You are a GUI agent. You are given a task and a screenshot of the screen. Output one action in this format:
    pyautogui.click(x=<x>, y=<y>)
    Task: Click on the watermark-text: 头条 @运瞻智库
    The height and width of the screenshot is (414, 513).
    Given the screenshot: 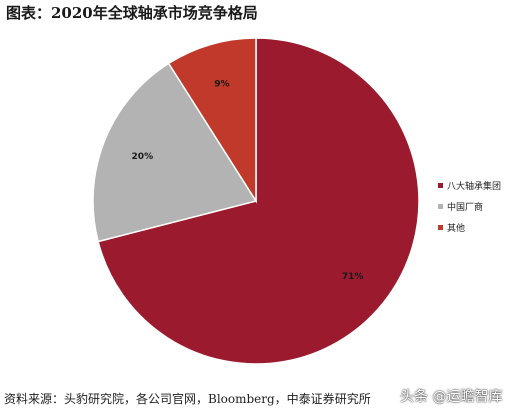 What is the action you would take?
    pyautogui.click(x=451, y=397)
    